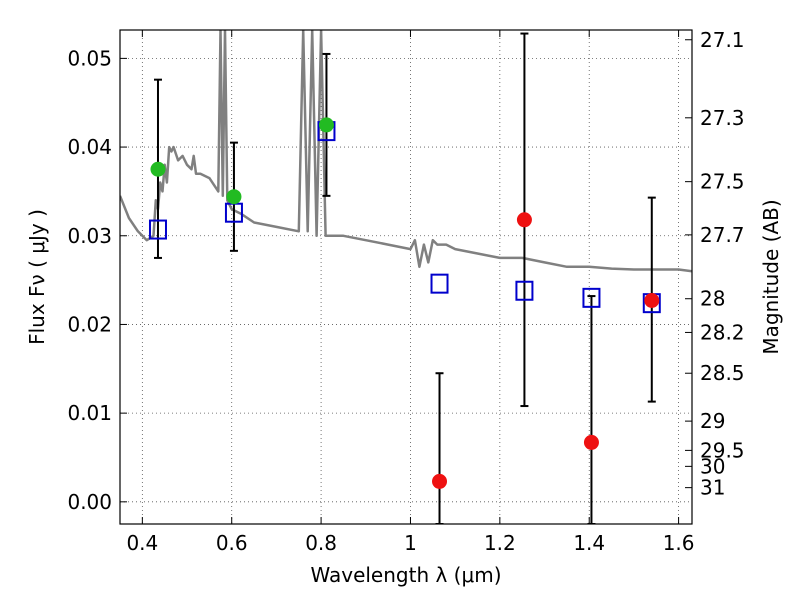 The width and height of the screenshot is (800, 600). I want to click on y-tick-label: 0.00, so click(89, 502).